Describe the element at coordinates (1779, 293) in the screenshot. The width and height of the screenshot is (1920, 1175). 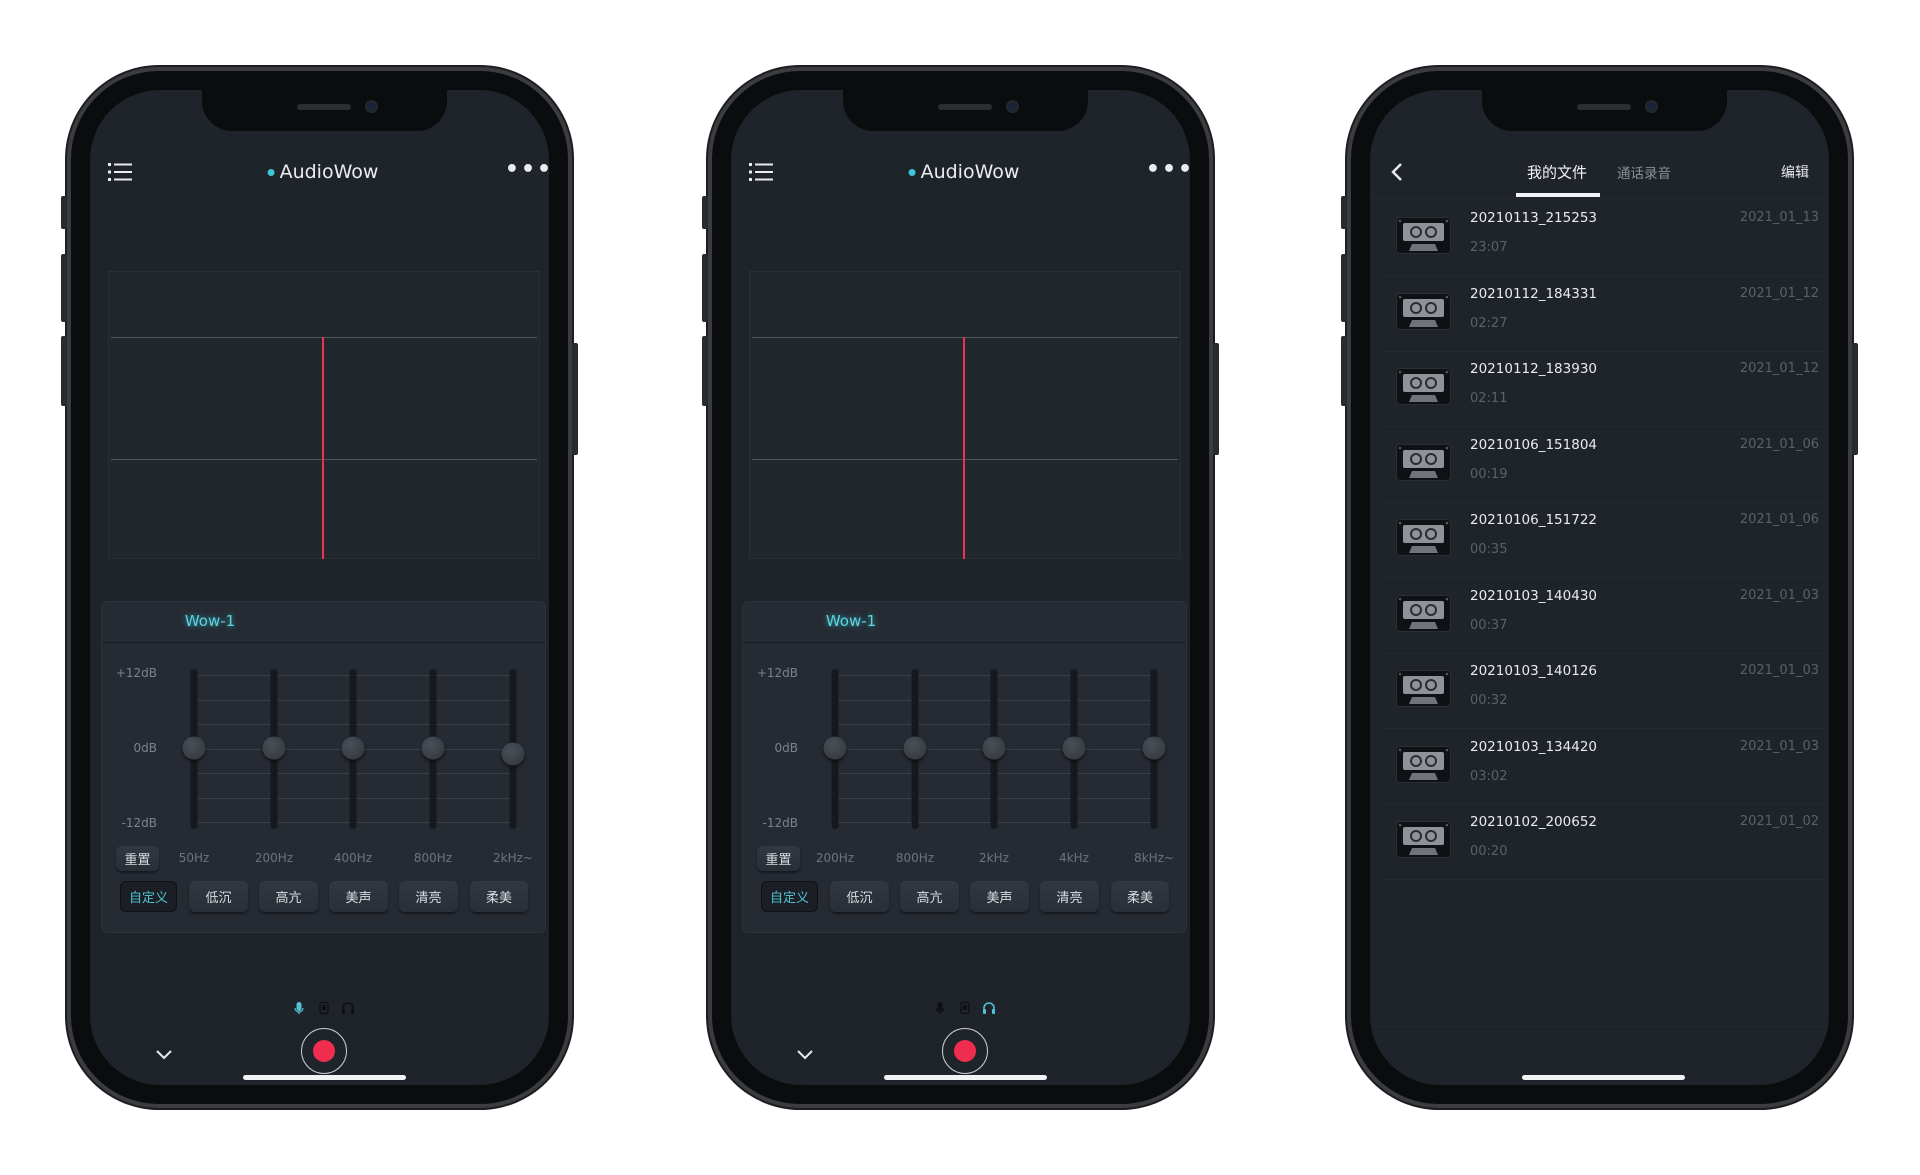
I see `file-date: 2021_01_12` at that location.